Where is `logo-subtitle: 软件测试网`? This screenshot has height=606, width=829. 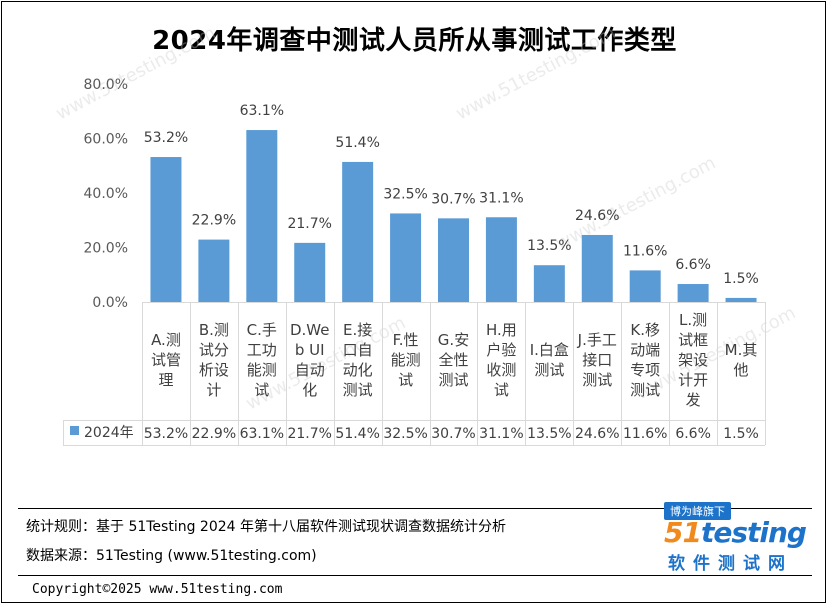
logo-subtitle: 软件测试网 is located at coordinates (730, 564).